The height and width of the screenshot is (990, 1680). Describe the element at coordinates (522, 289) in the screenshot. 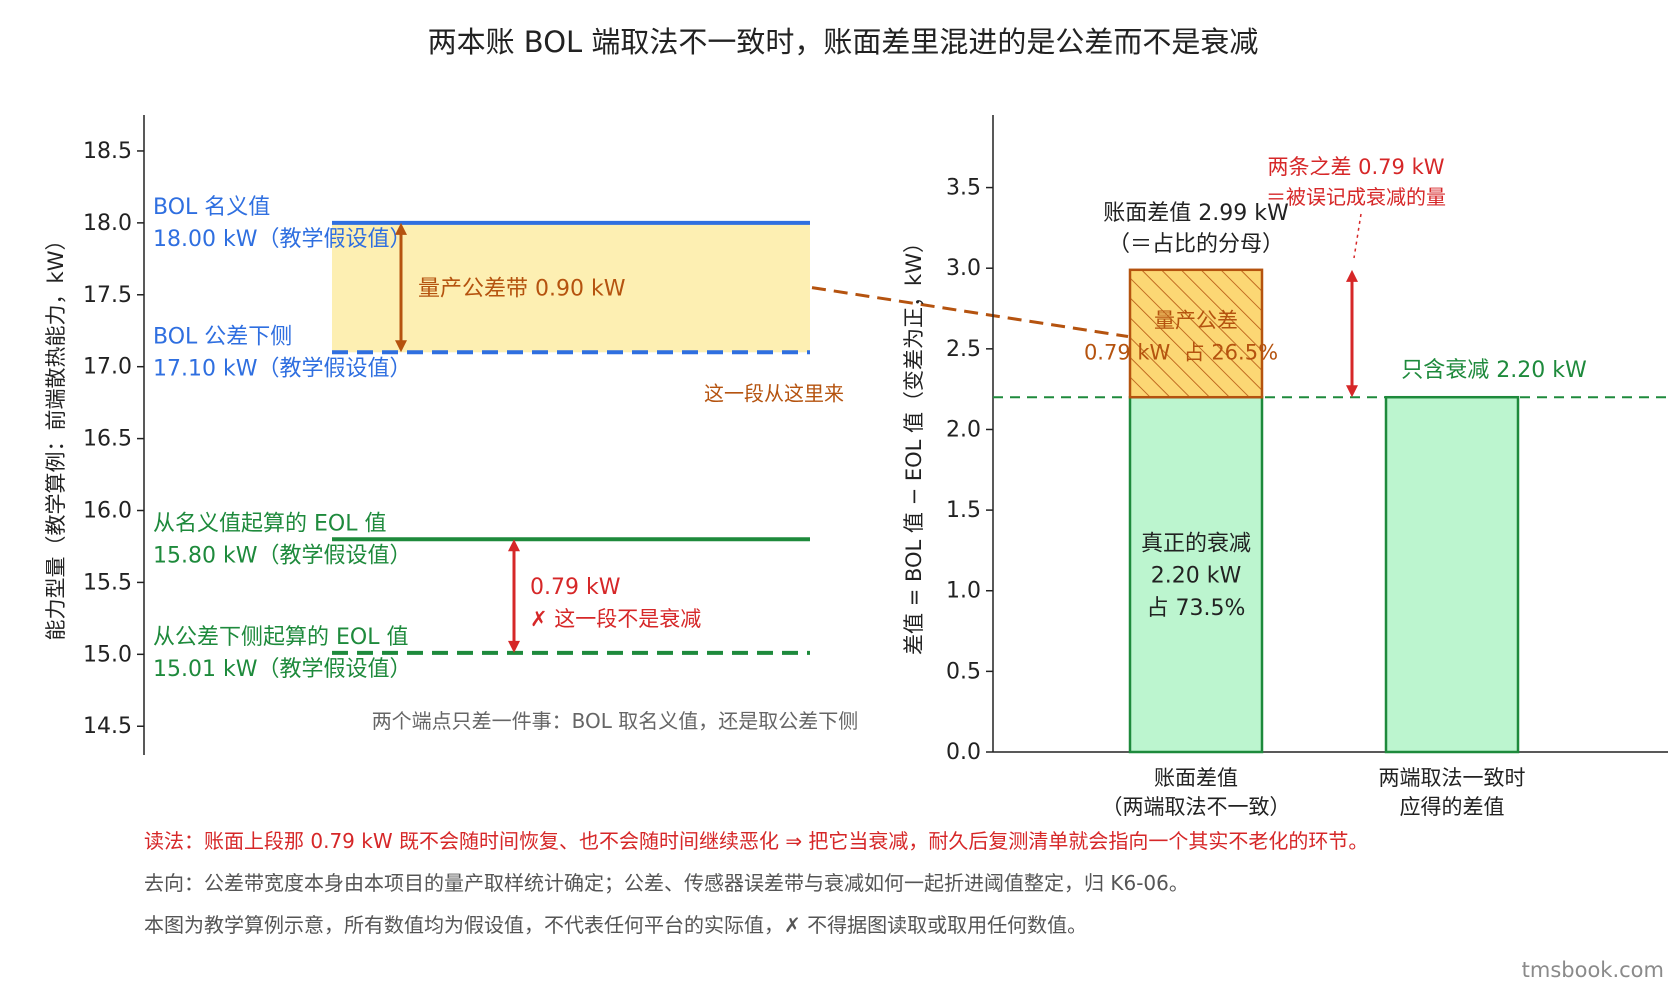

I see `band-label: 量产公差带 0.90 kW` at that location.